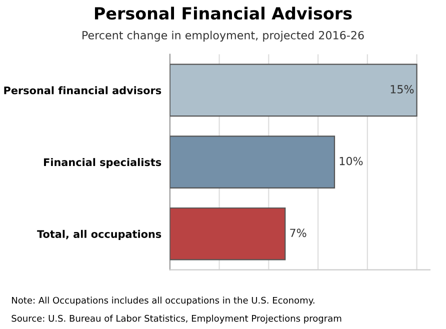  Describe the element at coordinates (223, 13) in the screenshot. I see `chart-title: Personal Financial Advisors` at that location.